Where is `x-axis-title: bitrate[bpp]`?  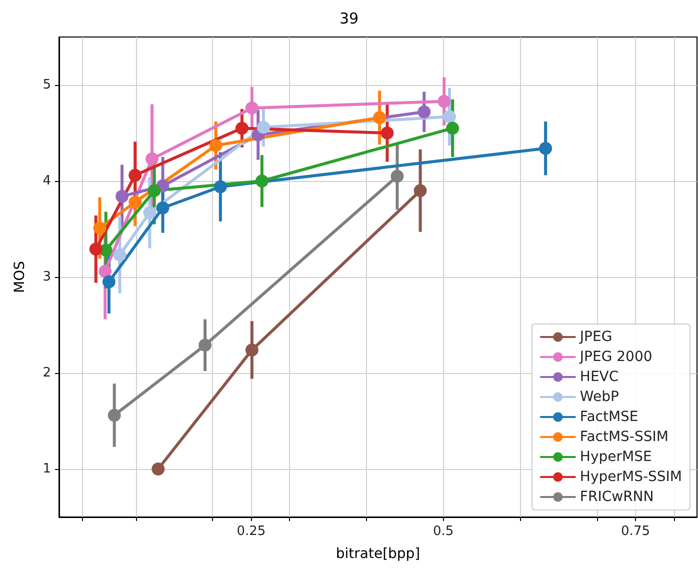
x-axis-title: bitrate[bpp] is located at coordinates (378, 554).